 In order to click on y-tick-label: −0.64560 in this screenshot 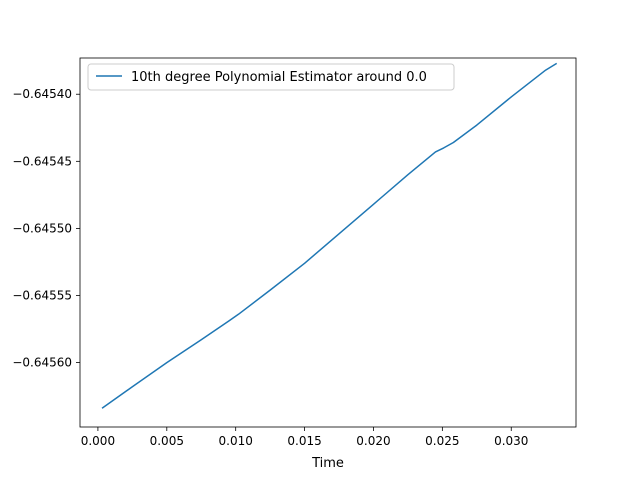, I will do `click(42, 363)`.